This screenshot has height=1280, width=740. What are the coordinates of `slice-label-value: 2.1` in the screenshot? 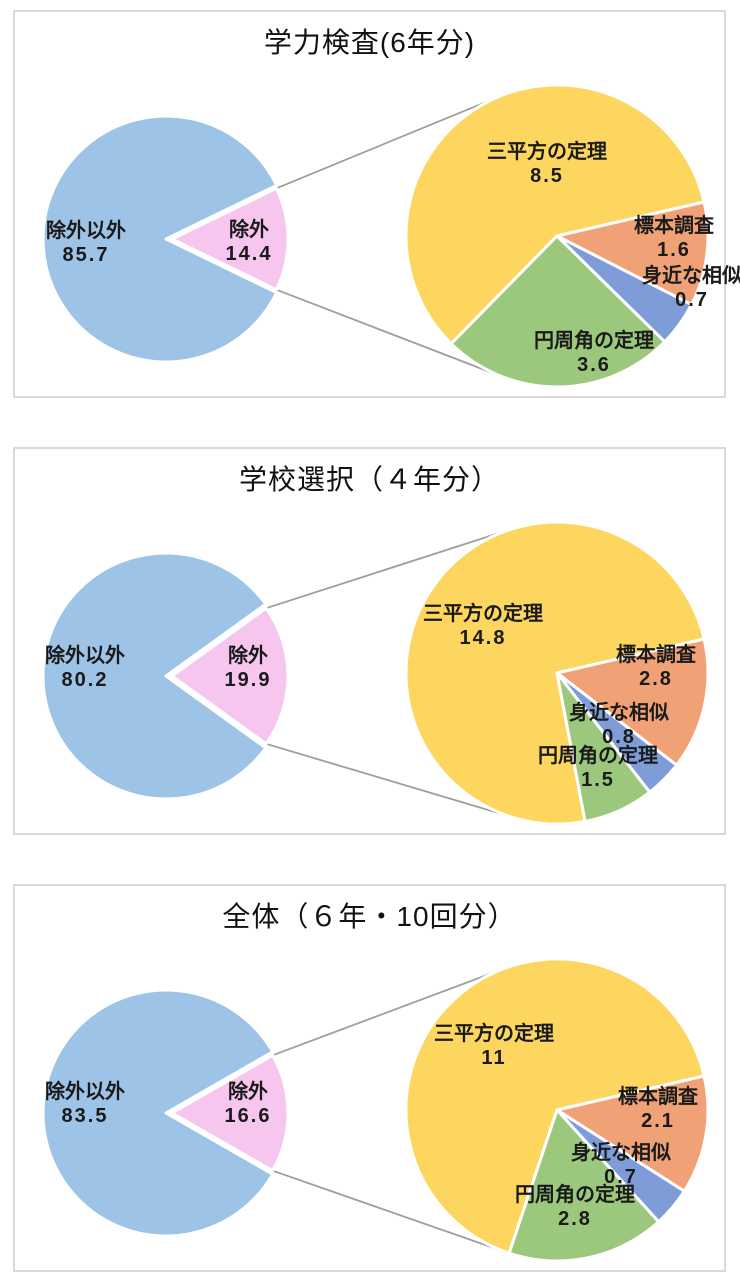 It's located at (658, 1121).